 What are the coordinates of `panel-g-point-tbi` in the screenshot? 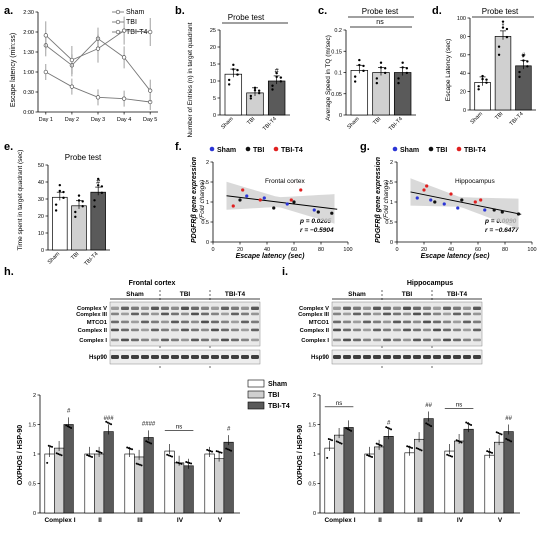 It's located at (435, 202).